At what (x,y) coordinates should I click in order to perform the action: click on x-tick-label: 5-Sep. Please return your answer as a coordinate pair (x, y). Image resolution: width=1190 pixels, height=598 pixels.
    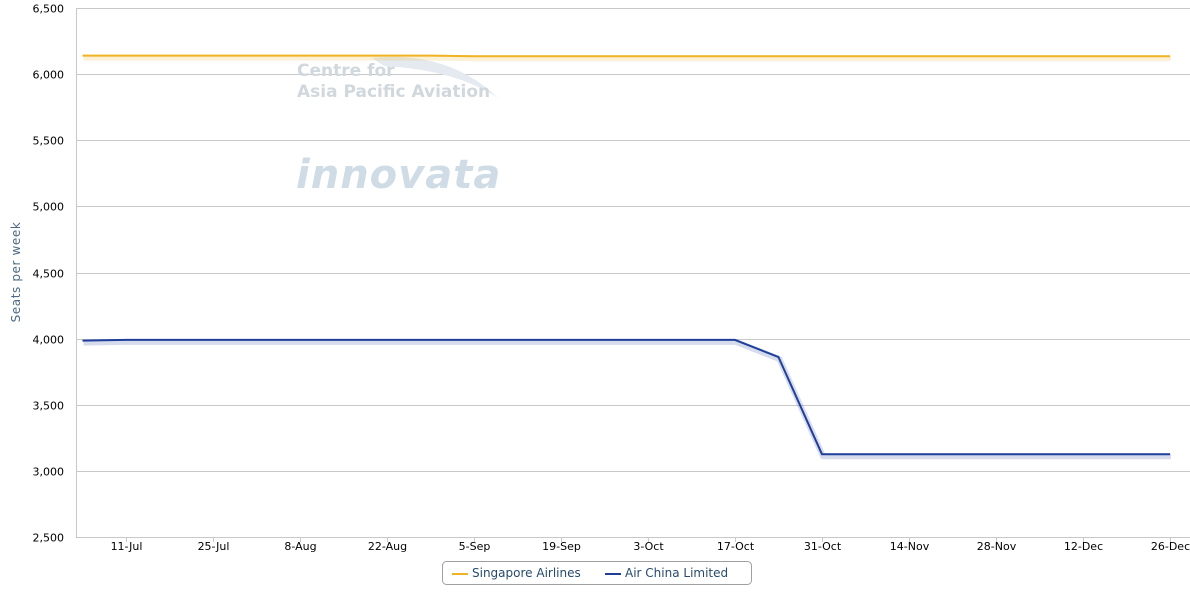
    Looking at the image, I should click on (475, 546).